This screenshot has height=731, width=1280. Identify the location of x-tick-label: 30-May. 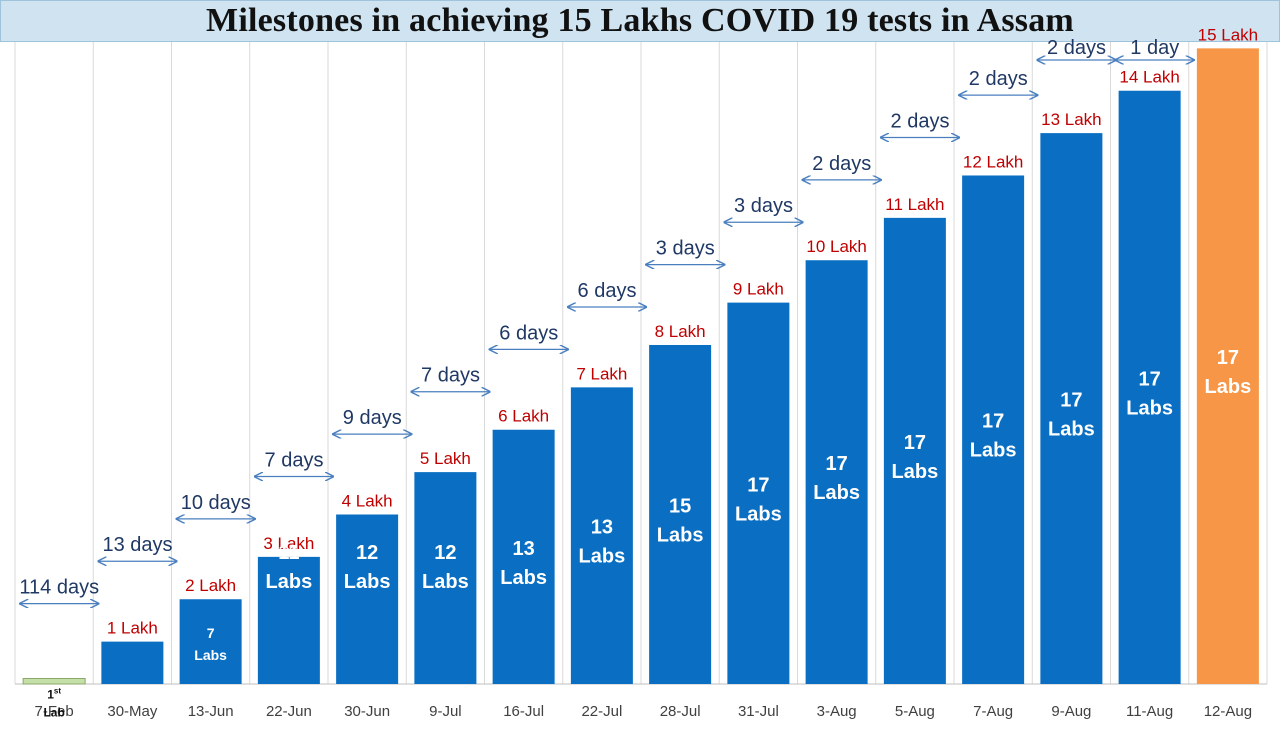
(132, 711).